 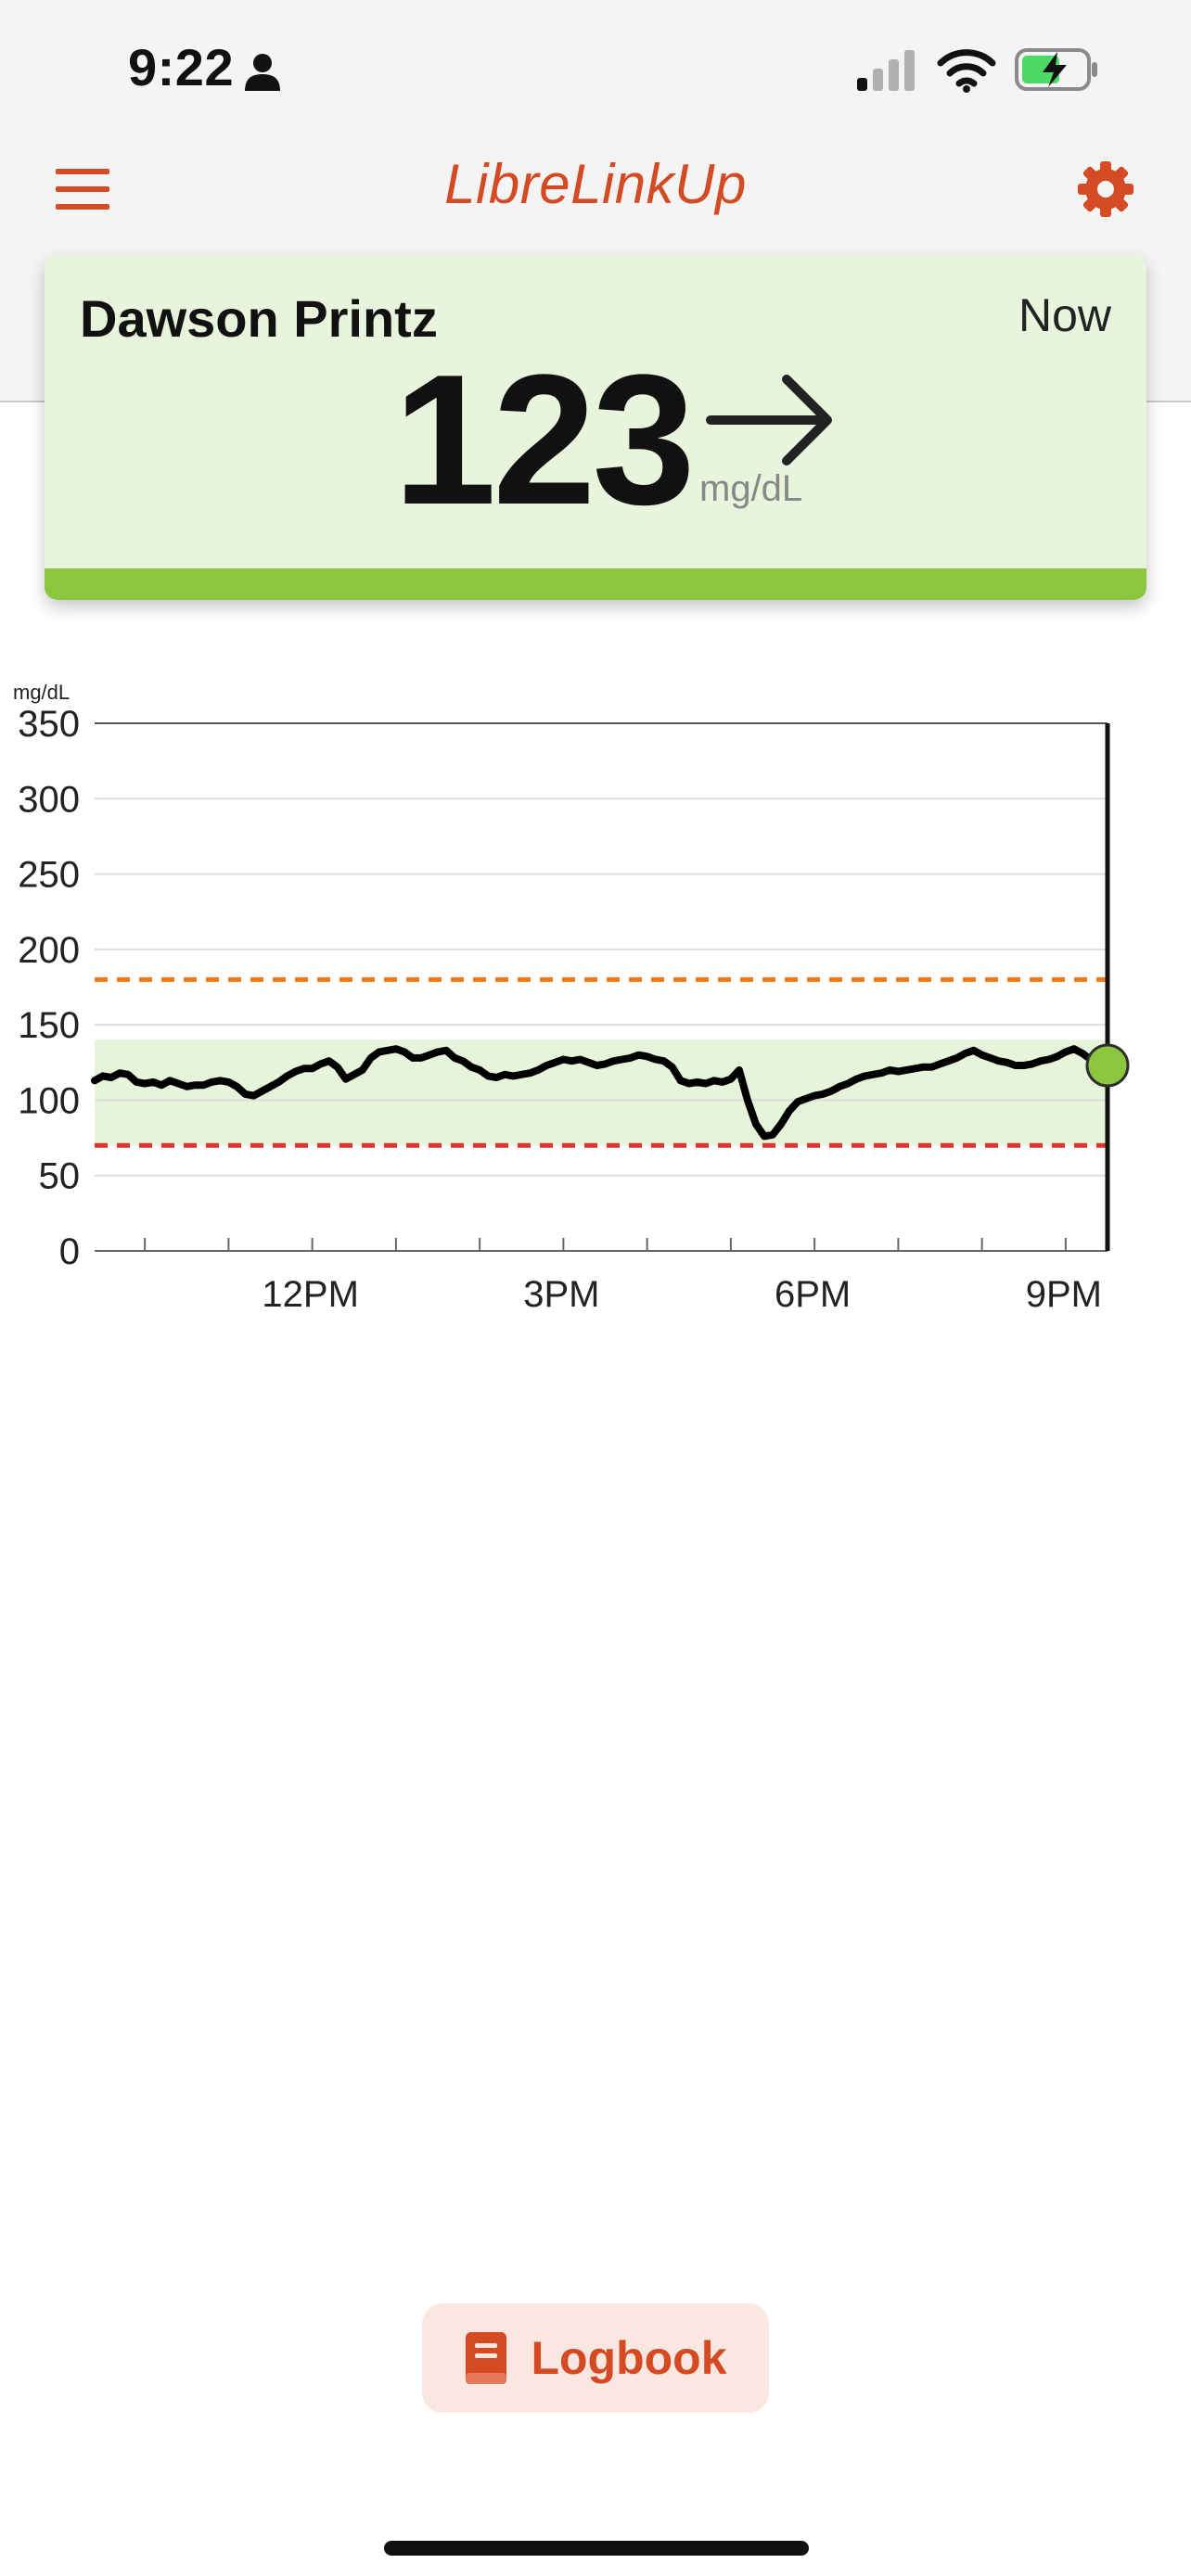 I want to click on y-axis-unit-label: mg/dL, so click(x=41, y=692).